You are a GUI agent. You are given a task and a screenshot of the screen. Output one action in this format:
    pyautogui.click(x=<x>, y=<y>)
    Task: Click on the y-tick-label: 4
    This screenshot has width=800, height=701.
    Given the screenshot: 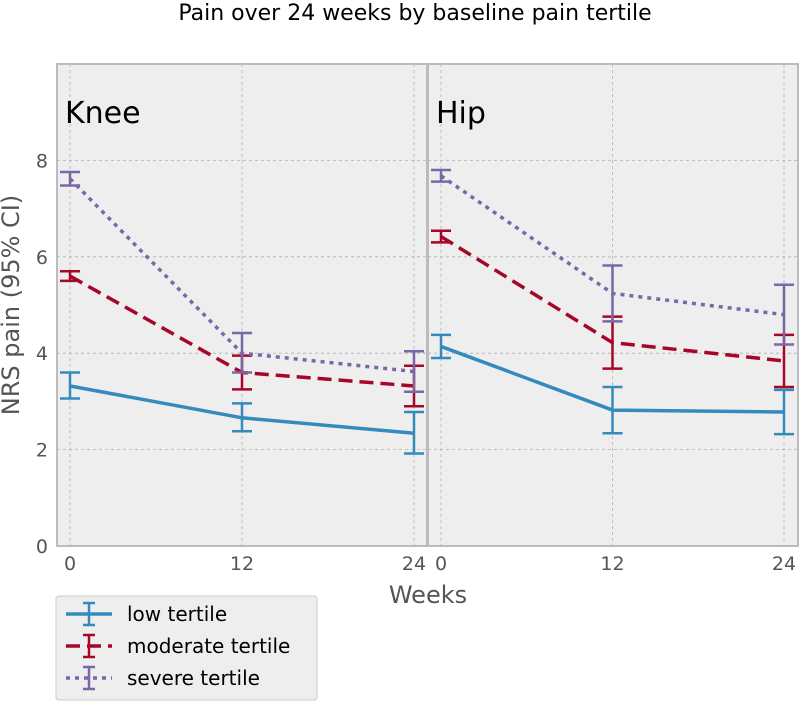 What is the action you would take?
    pyautogui.click(x=42, y=354)
    